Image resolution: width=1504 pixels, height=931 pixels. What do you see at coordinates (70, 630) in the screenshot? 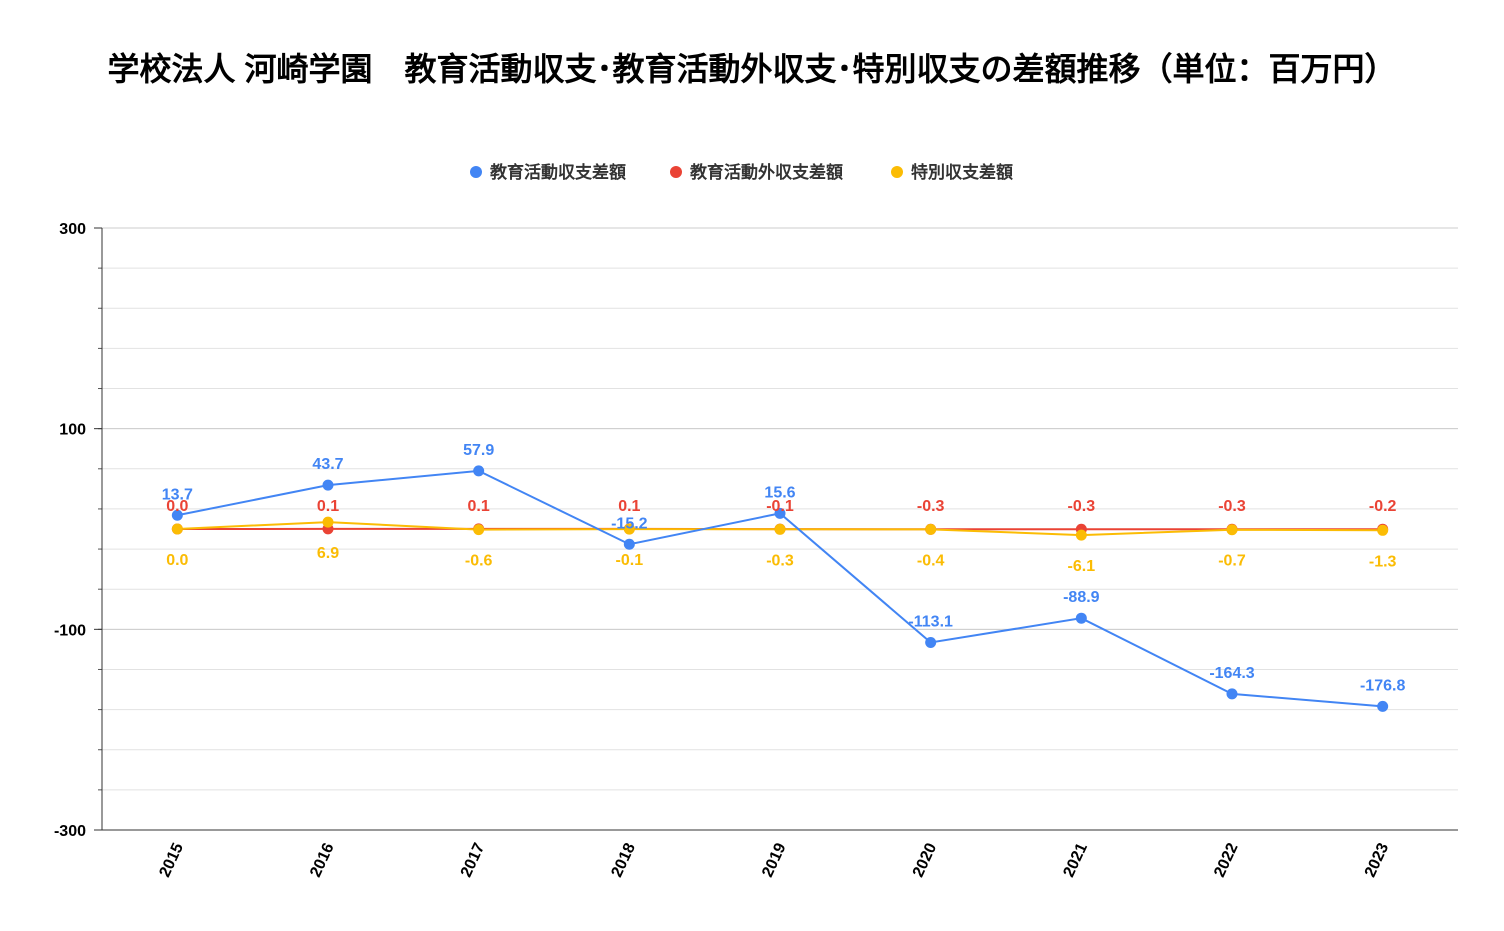
I see `y-tick-label: -100` at bounding box center [70, 630].